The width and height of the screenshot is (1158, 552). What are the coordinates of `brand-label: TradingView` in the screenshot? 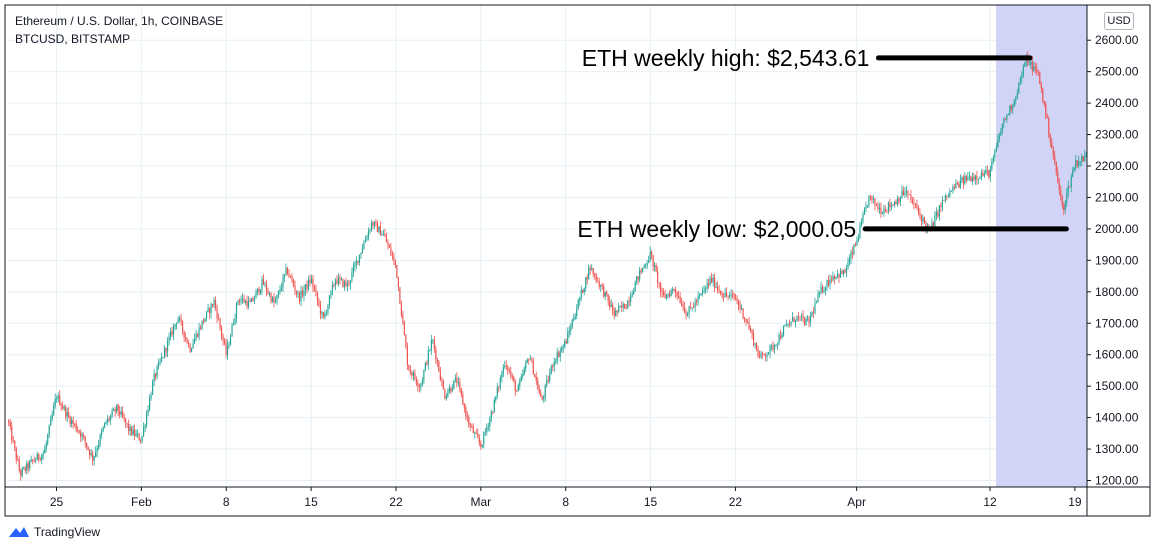 It's located at (67, 532).